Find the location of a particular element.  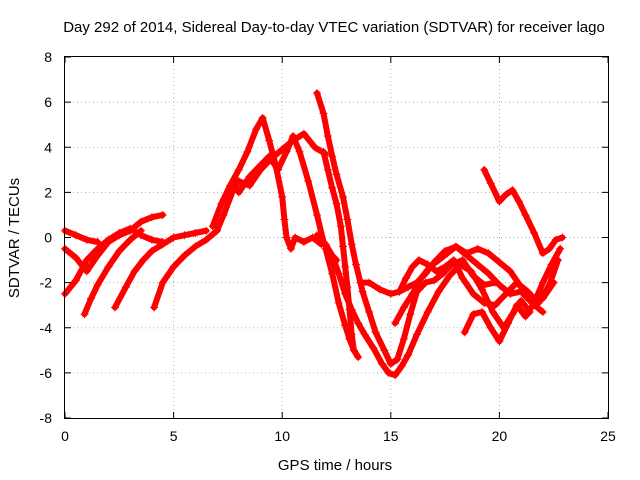

x-axis-label: GPS time / hours is located at coordinates (335, 465).